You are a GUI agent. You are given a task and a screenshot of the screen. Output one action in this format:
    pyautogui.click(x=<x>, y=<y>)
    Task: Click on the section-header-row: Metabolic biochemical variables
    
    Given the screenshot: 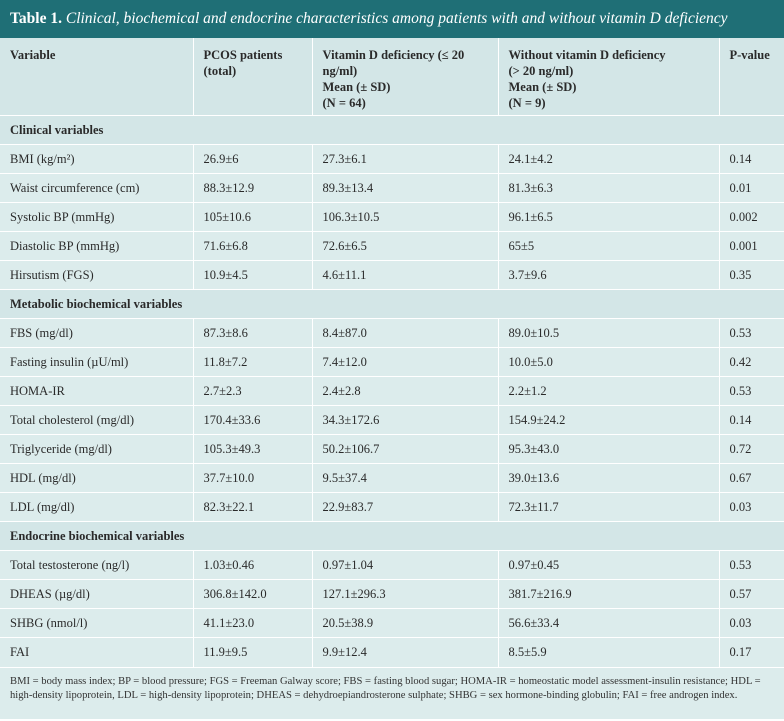 What is the action you would take?
    pyautogui.click(x=392, y=304)
    